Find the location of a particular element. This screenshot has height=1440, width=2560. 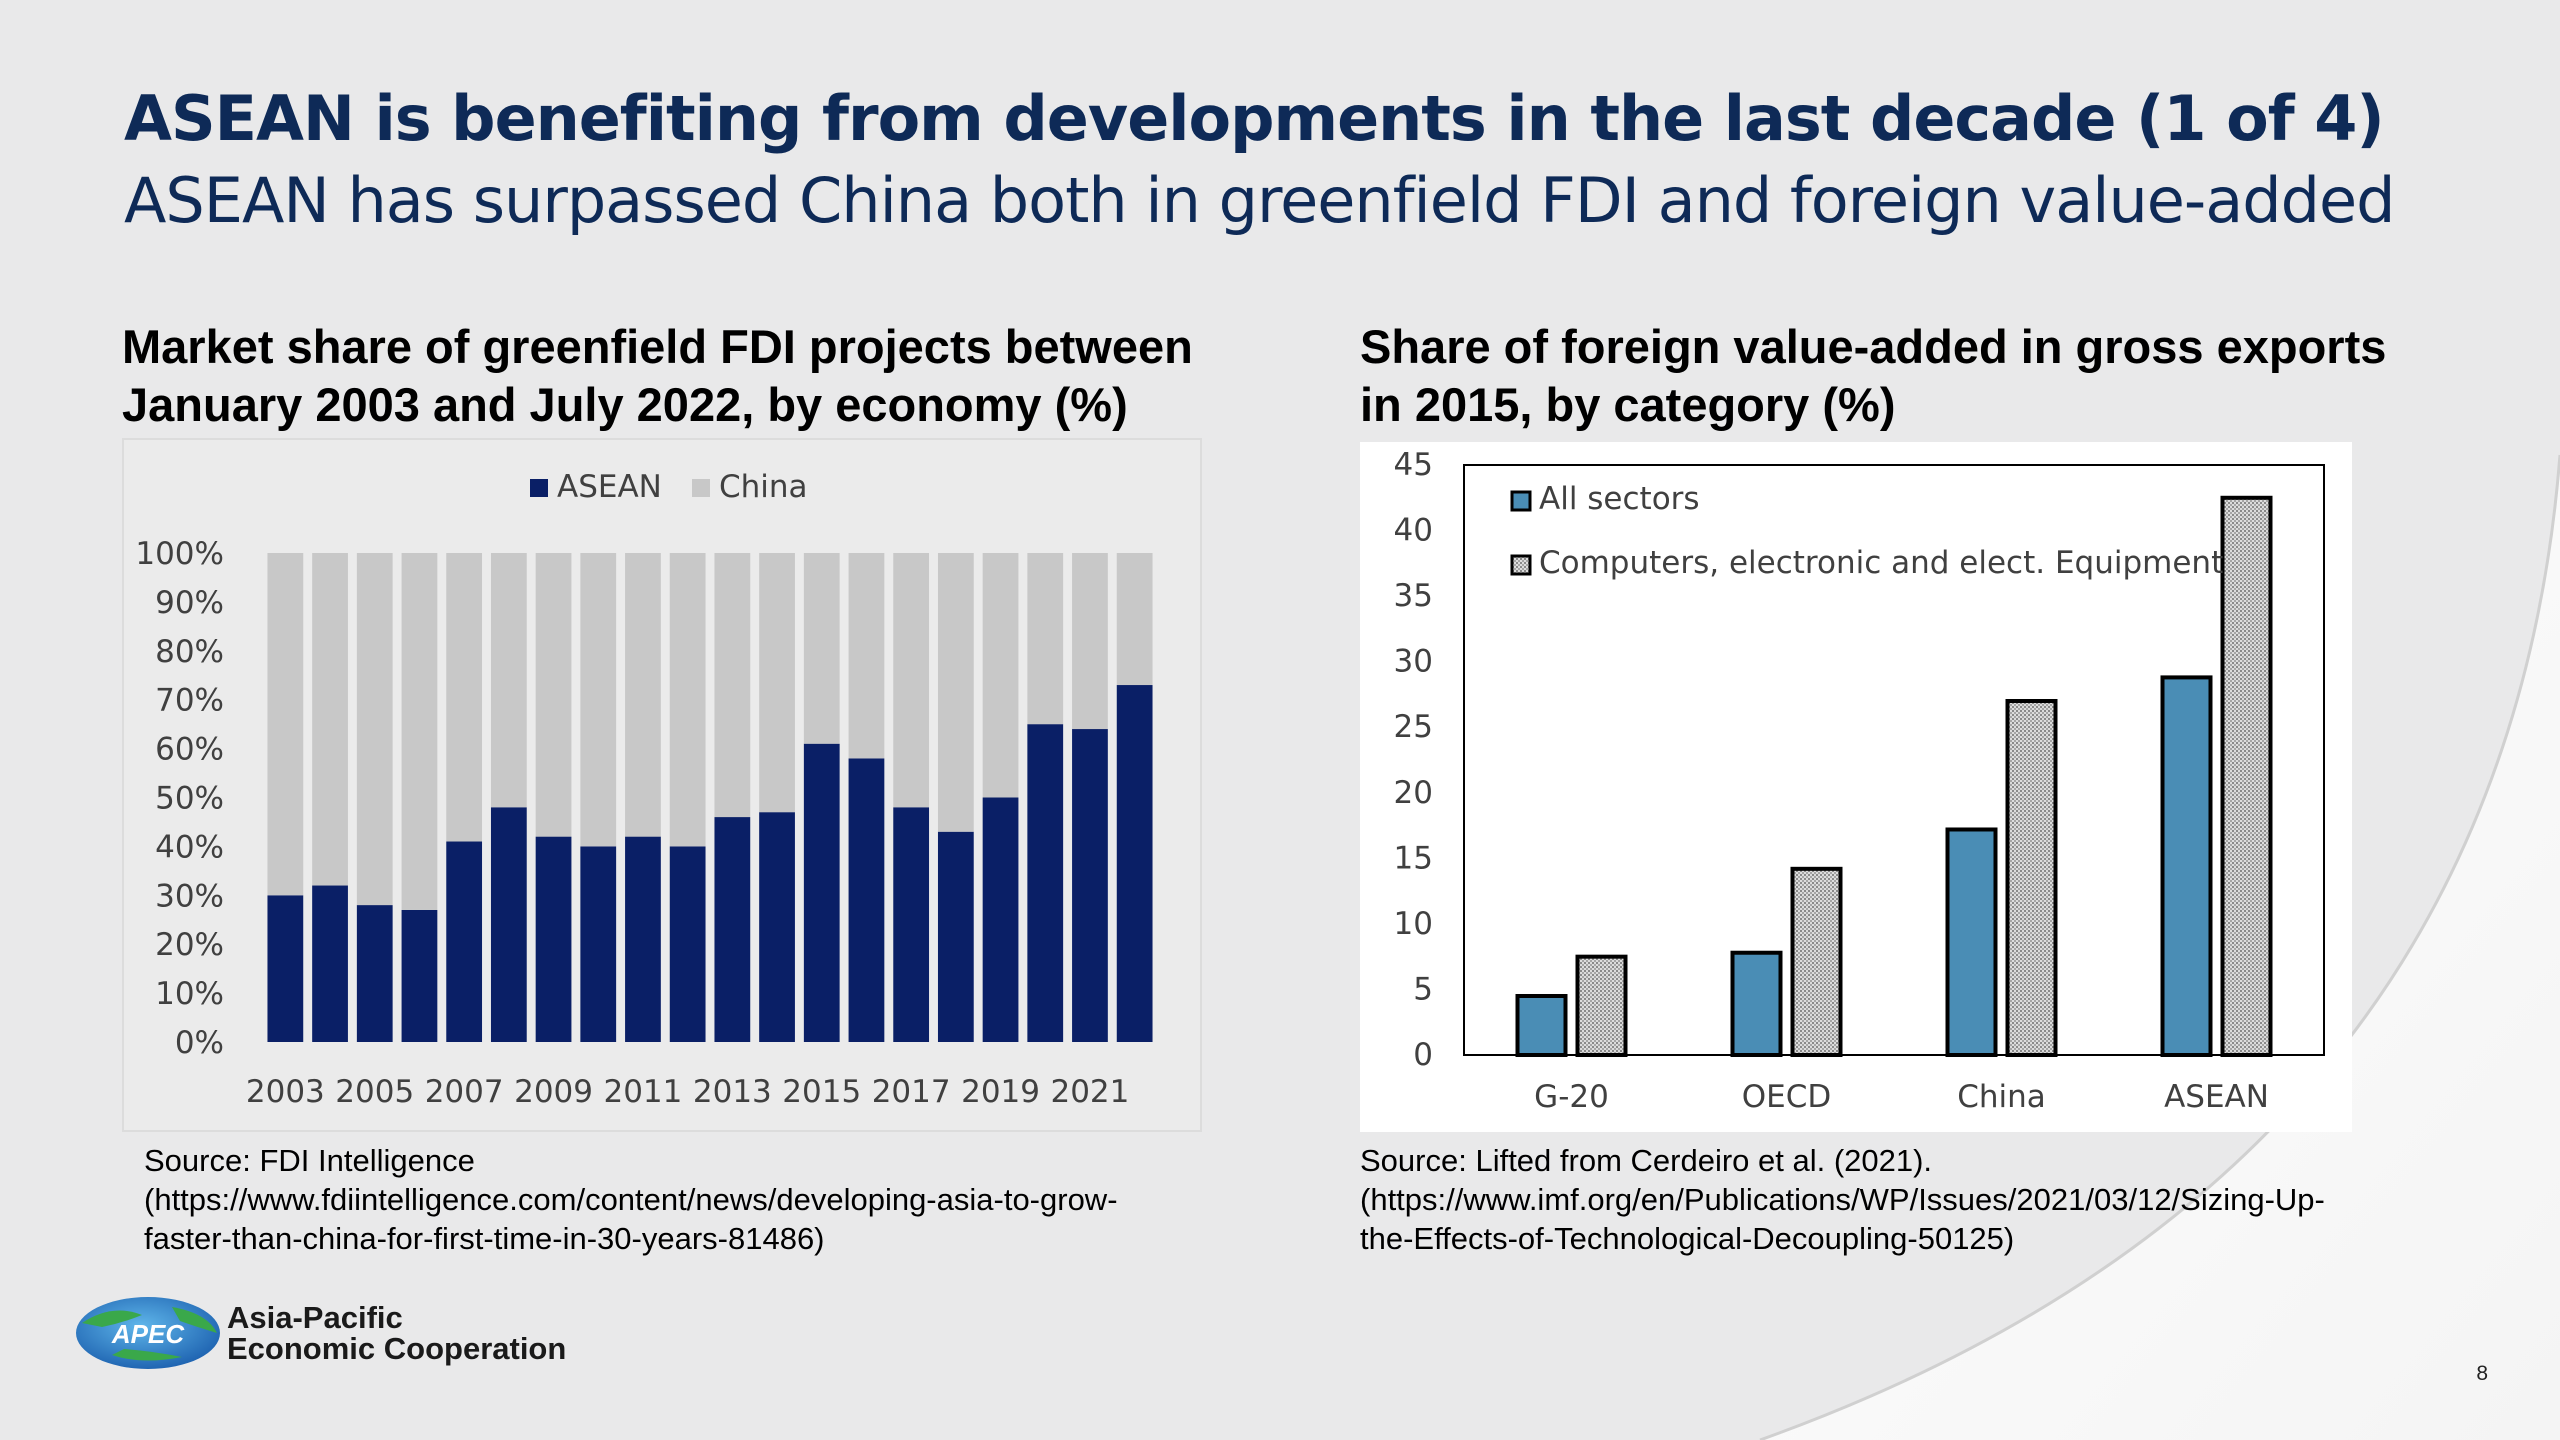

x-tick-label: G-20 is located at coordinates (1571, 1097).